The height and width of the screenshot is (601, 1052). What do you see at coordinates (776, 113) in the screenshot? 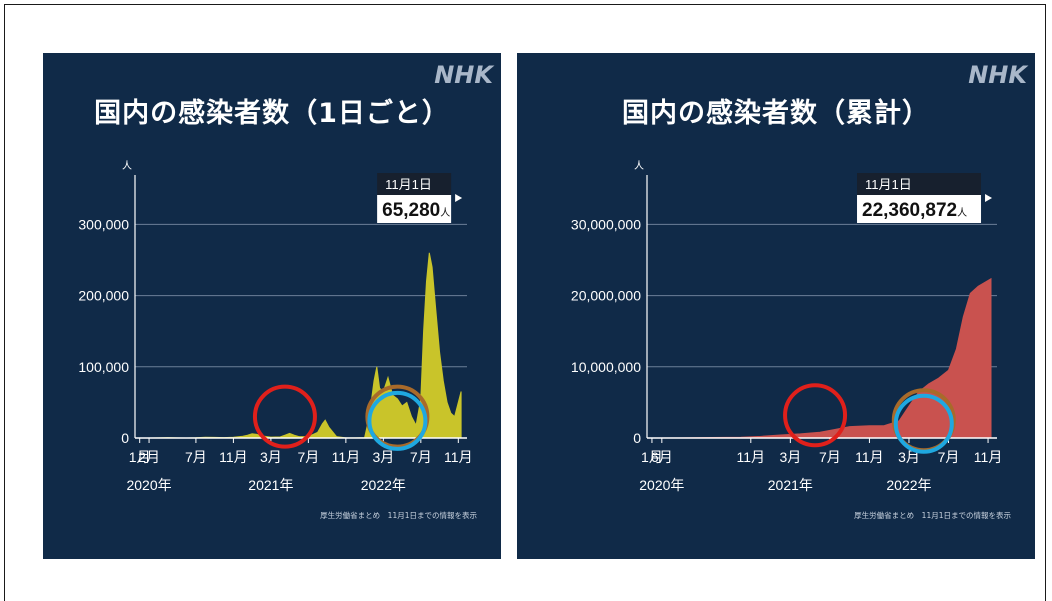
I see `chart-title: 国内の感染者数（累計）` at bounding box center [776, 113].